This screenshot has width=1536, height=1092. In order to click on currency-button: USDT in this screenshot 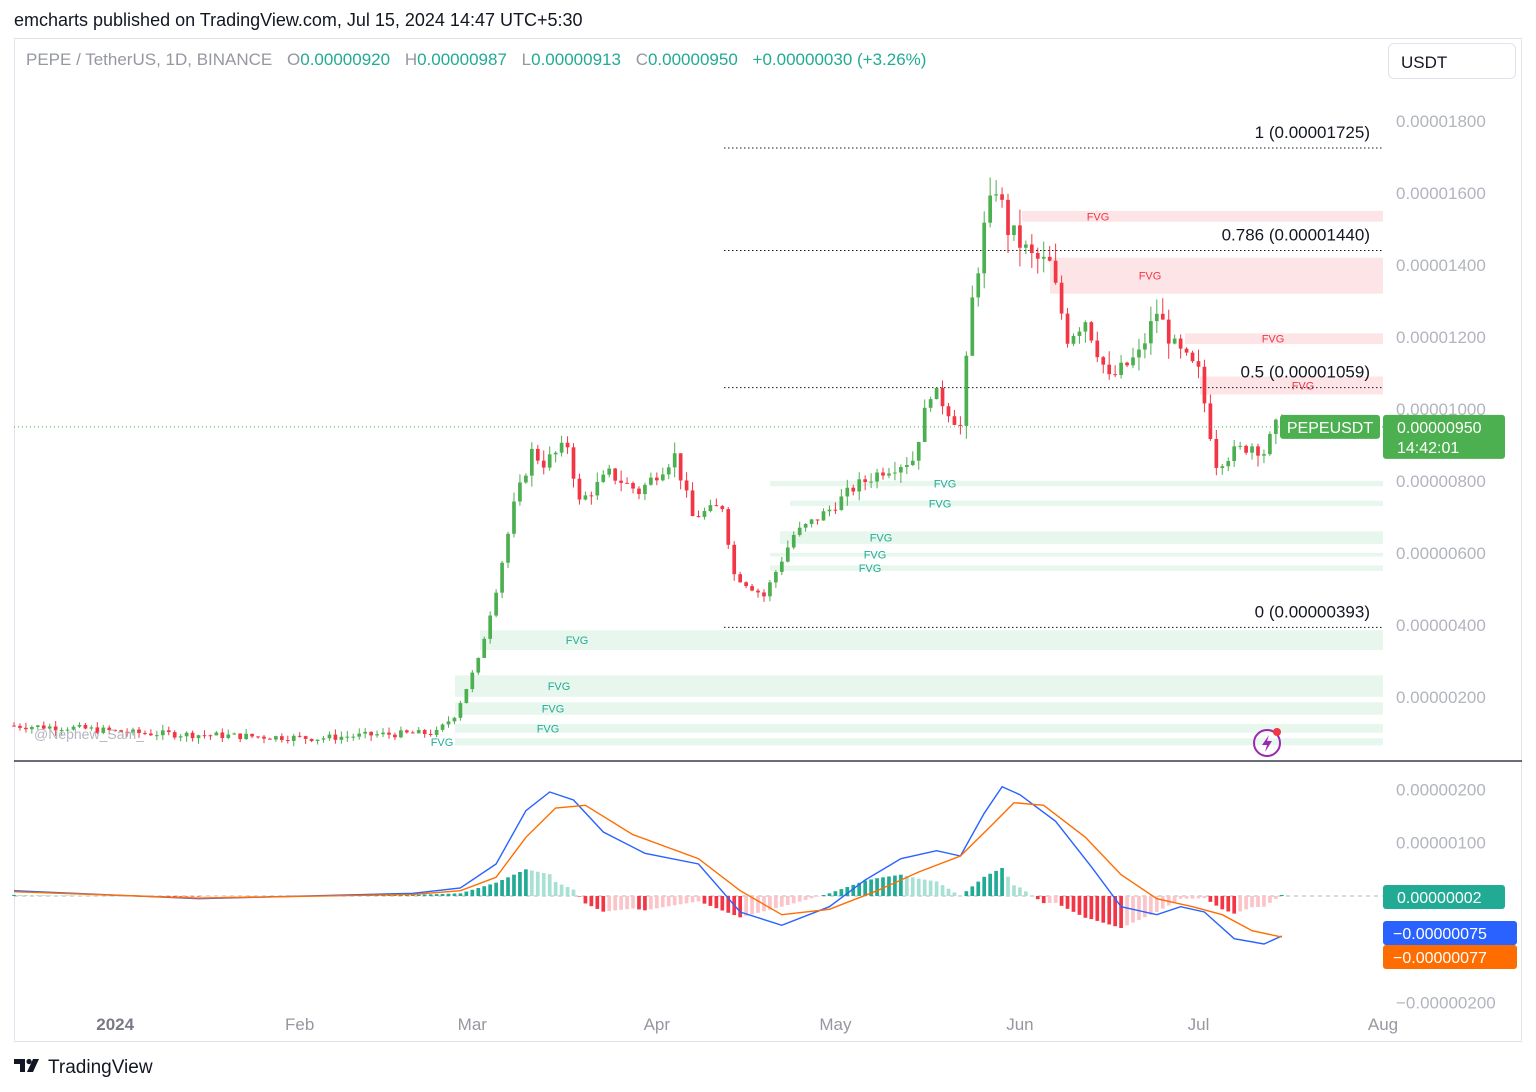, I will do `click(1452, 61)`.